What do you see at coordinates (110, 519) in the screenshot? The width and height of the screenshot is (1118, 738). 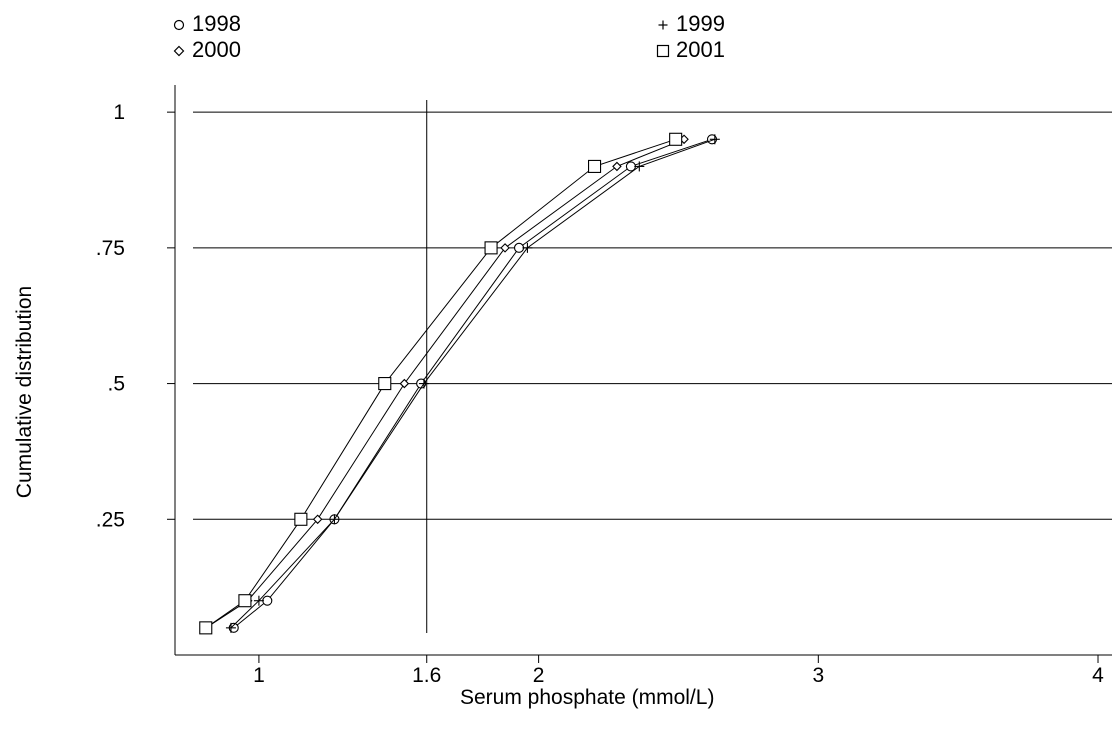 I see `y-tick-label: .25` at bounding box center [110, 519].